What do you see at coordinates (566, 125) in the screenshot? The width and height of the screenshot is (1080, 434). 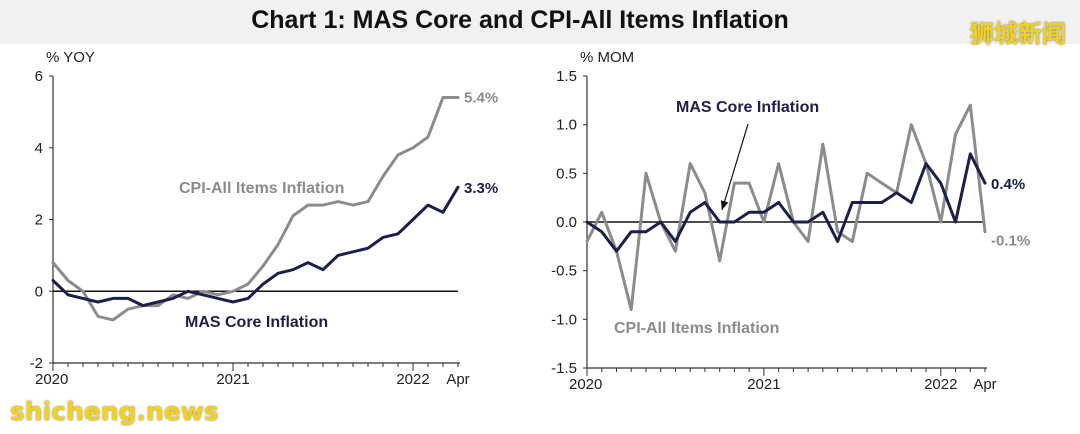 I see `y-tick-label: 1.0` at bounding box center [566, 125].